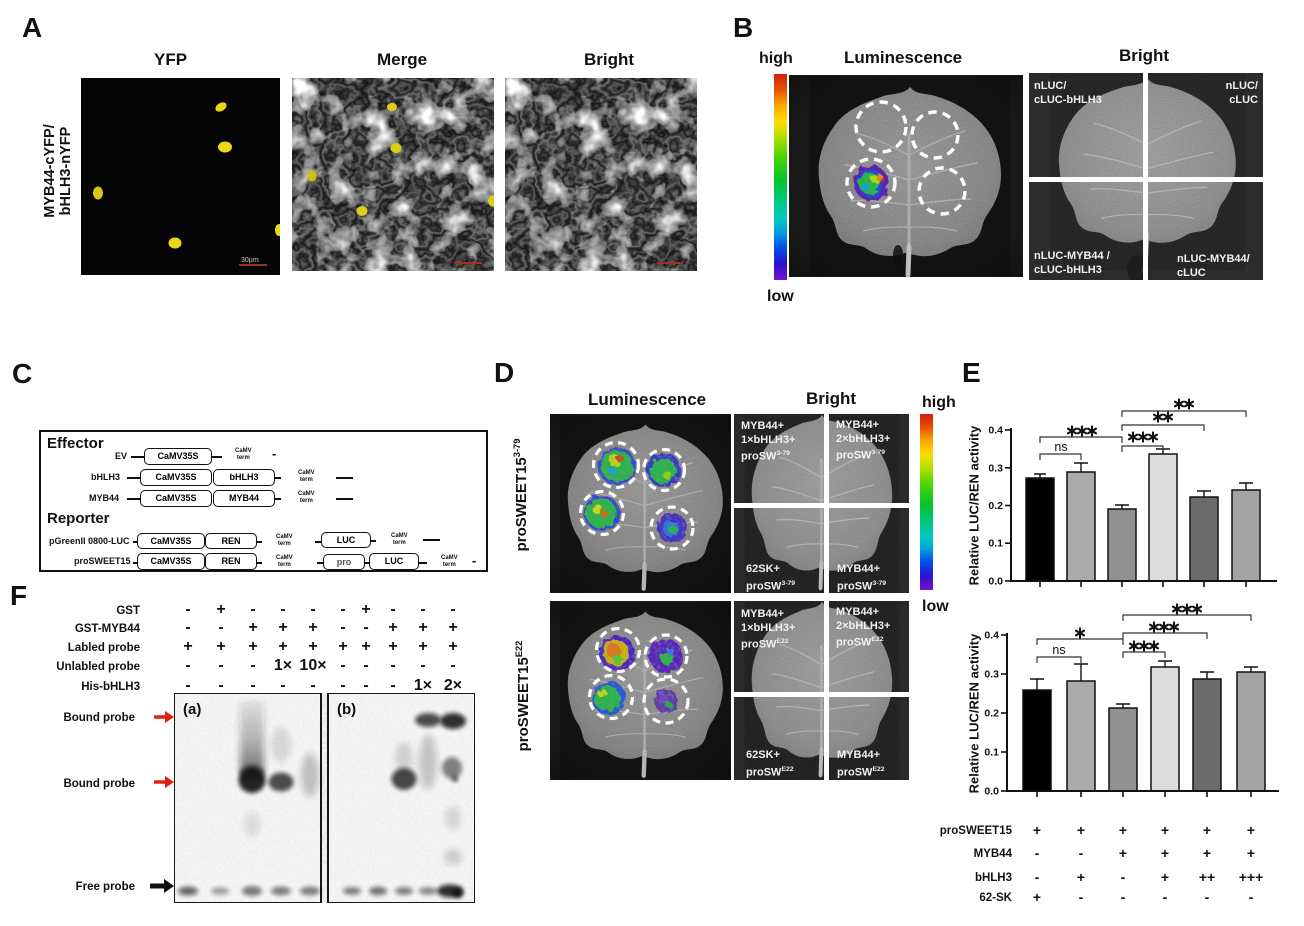  What do you see at coordinates (192, 709) in the screenshot?
I see `svg-text: (a)` at bounding box center [192, 709].